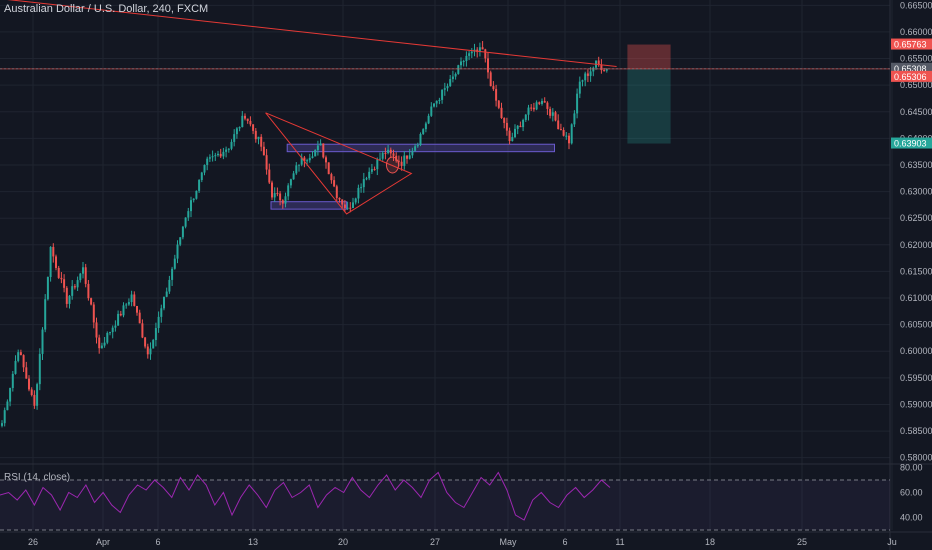 The image size is (932, 550). I want to click on price-tick-label: 0.61000, so click(916, 298).